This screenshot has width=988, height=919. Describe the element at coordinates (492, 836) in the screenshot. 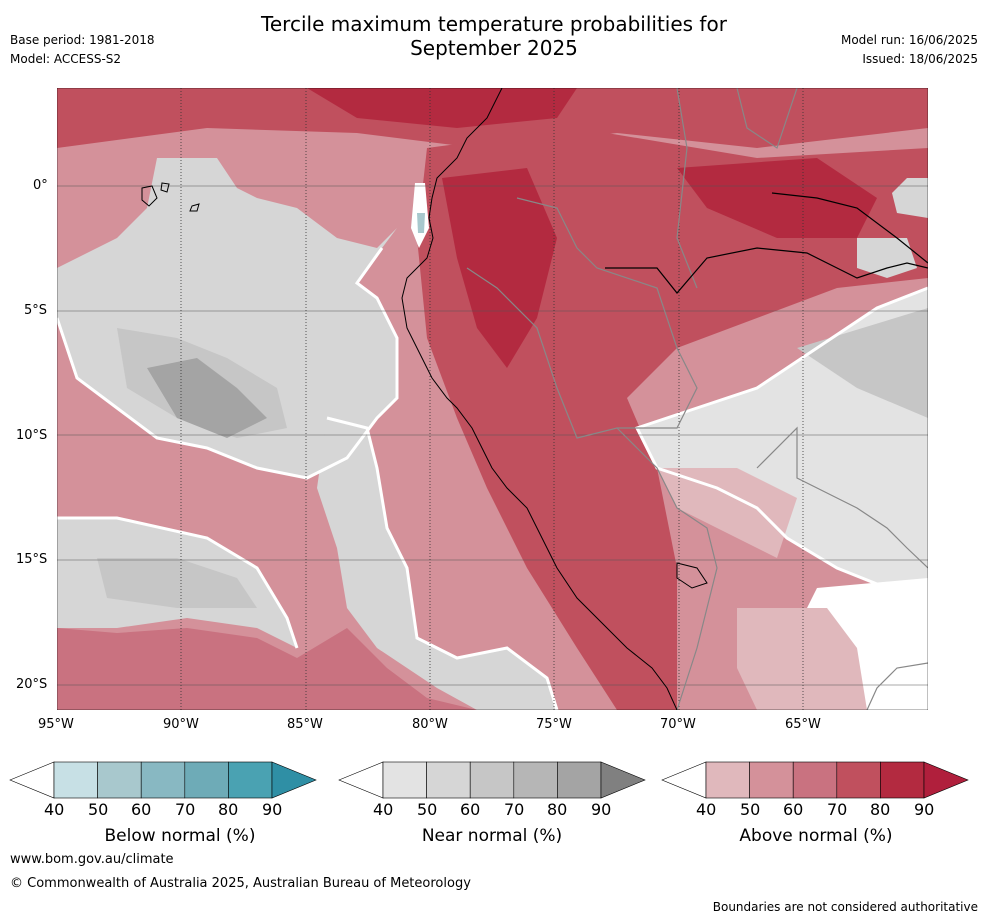

I see `near-normal-label: Near normal (%)` at that location.